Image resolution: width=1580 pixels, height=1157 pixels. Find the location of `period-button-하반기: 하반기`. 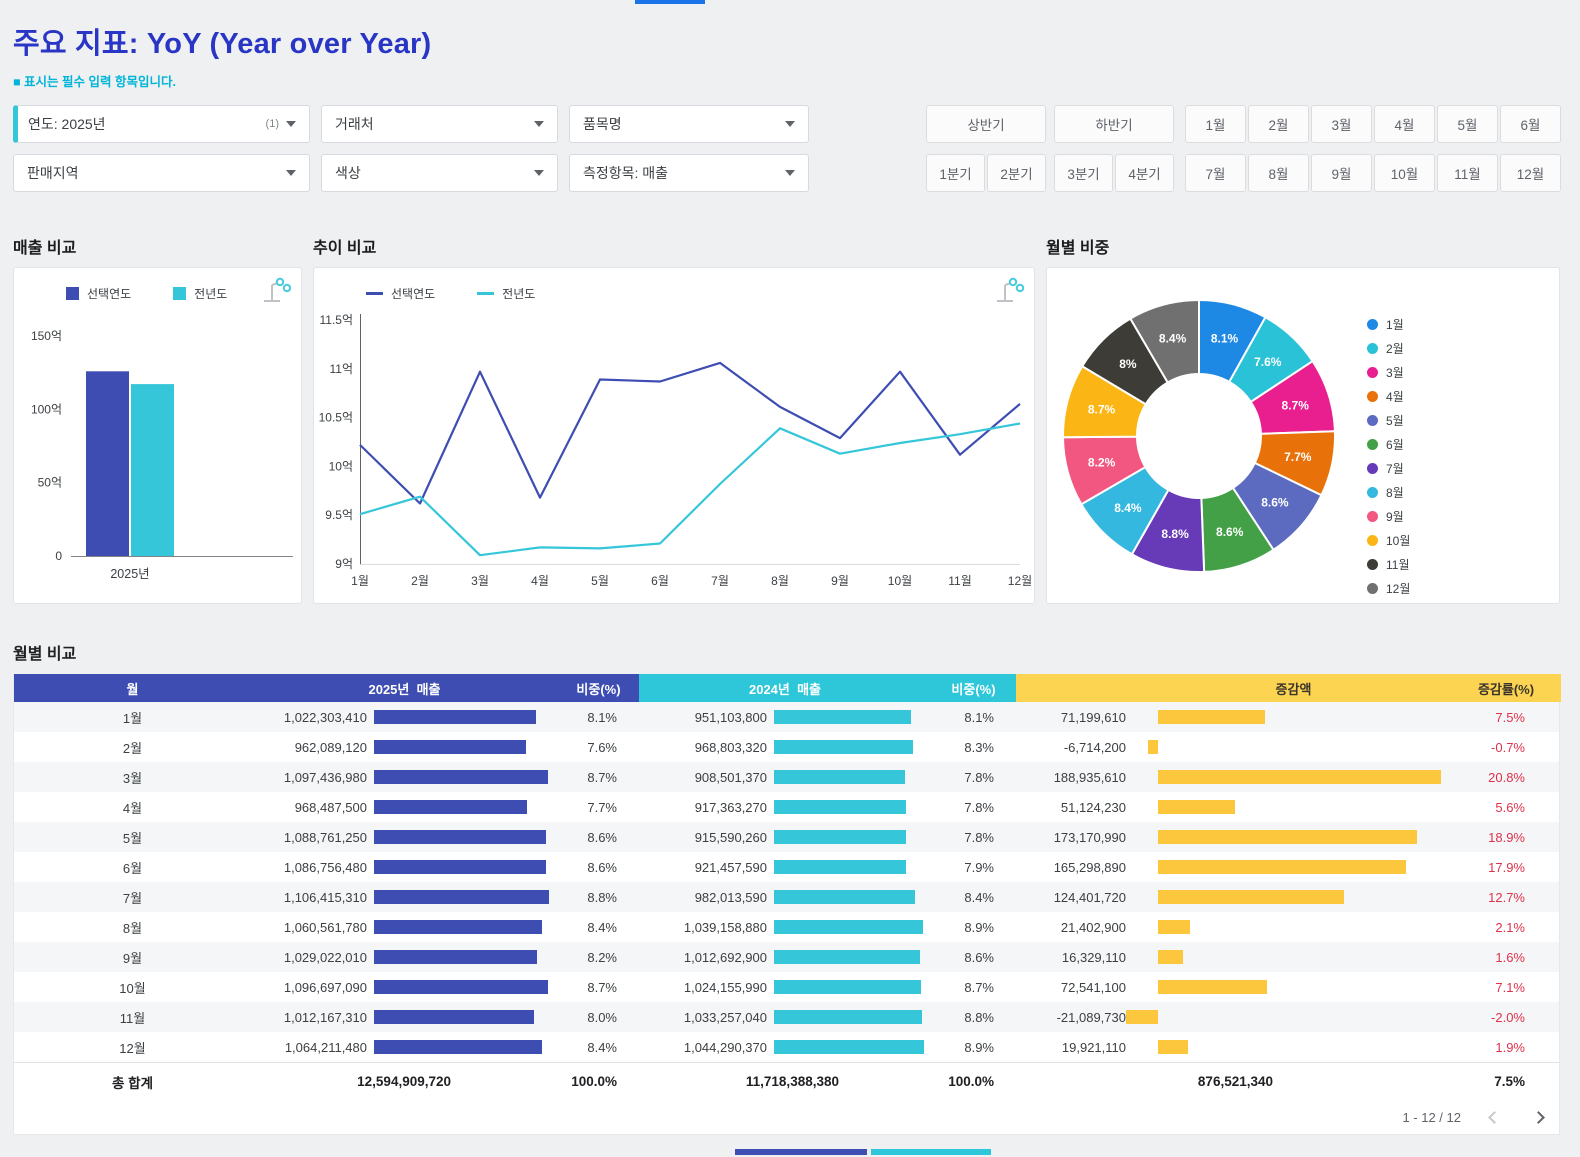

period-button-하반기: 하반기 is located at coordinates (1114, 124).